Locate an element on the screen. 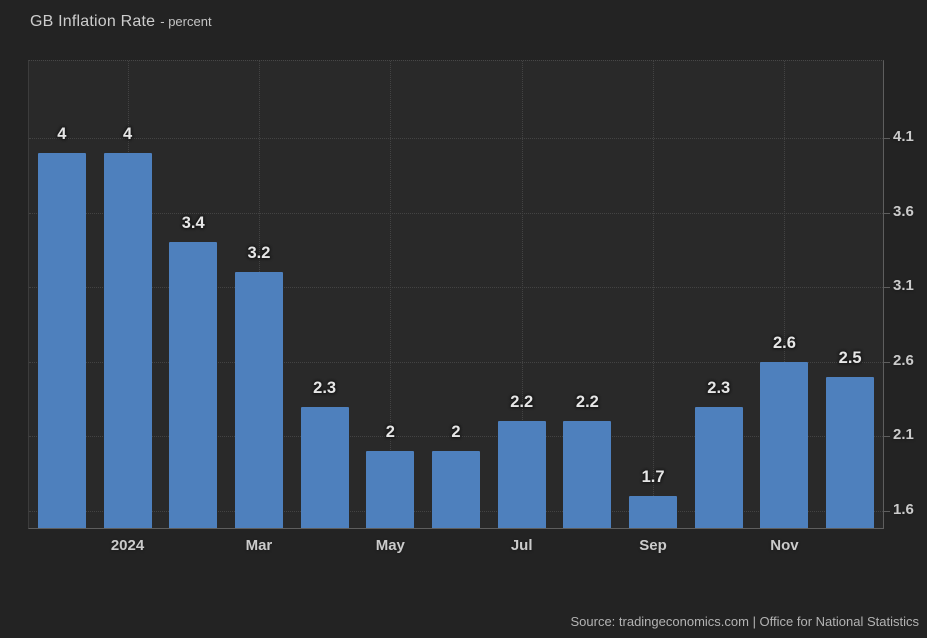 Image resolution: width=927 pixels, height=638 pixels. bar-value-label: 2.6 is located at coordinates (784, 342).